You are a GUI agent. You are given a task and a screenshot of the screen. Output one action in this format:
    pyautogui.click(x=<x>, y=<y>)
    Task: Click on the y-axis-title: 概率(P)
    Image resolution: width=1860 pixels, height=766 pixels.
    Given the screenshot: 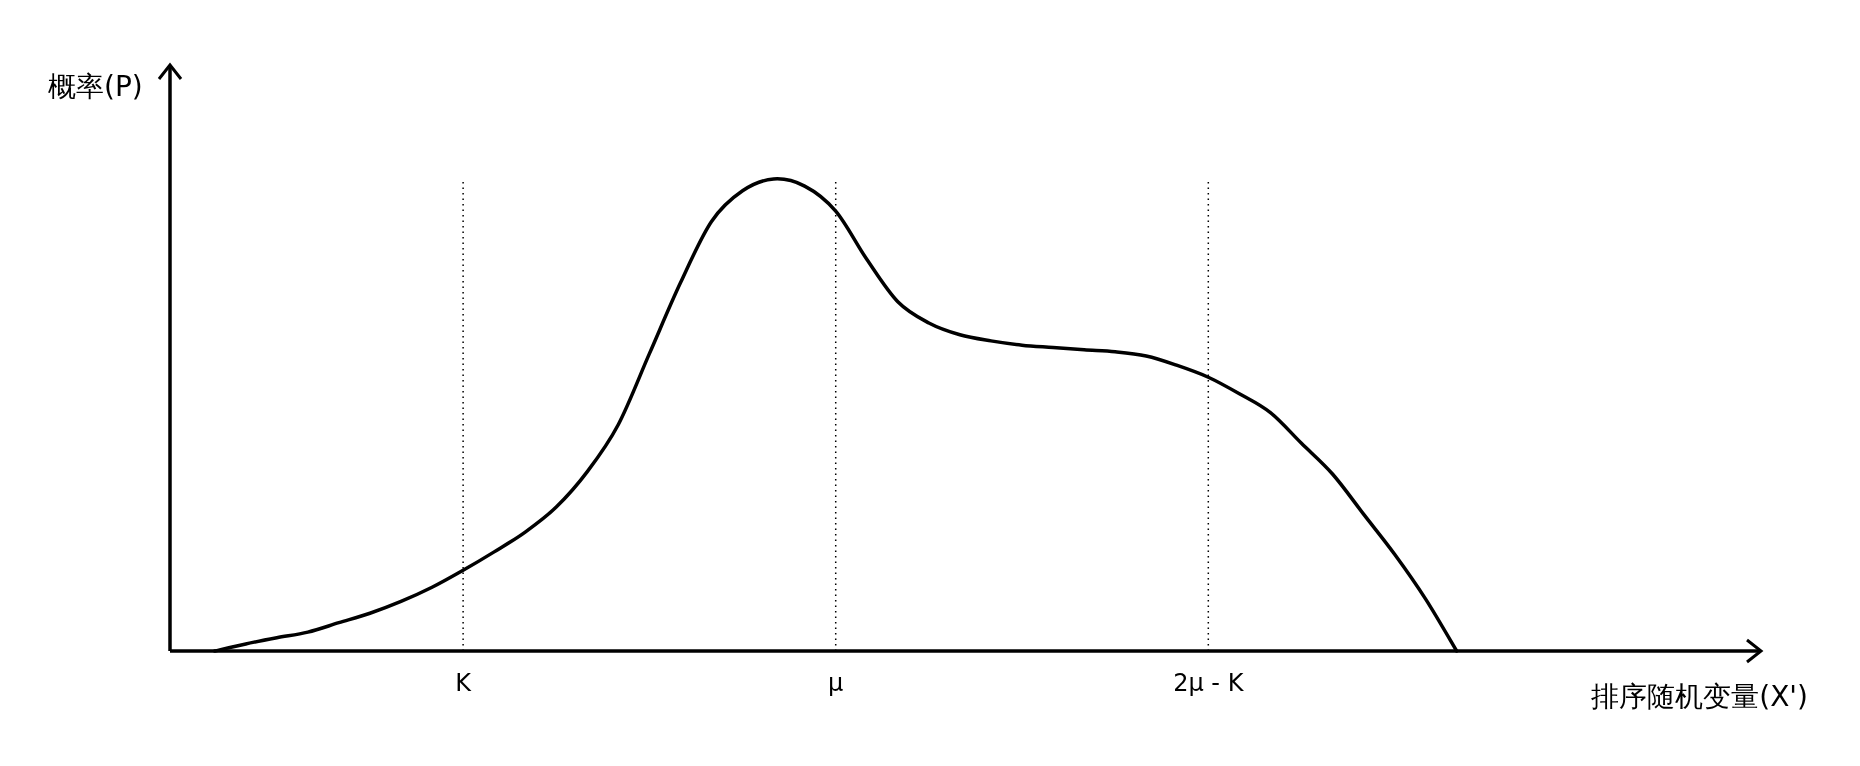 What is the action you would take?
    pyautogui.click(x=95, y=86)
    